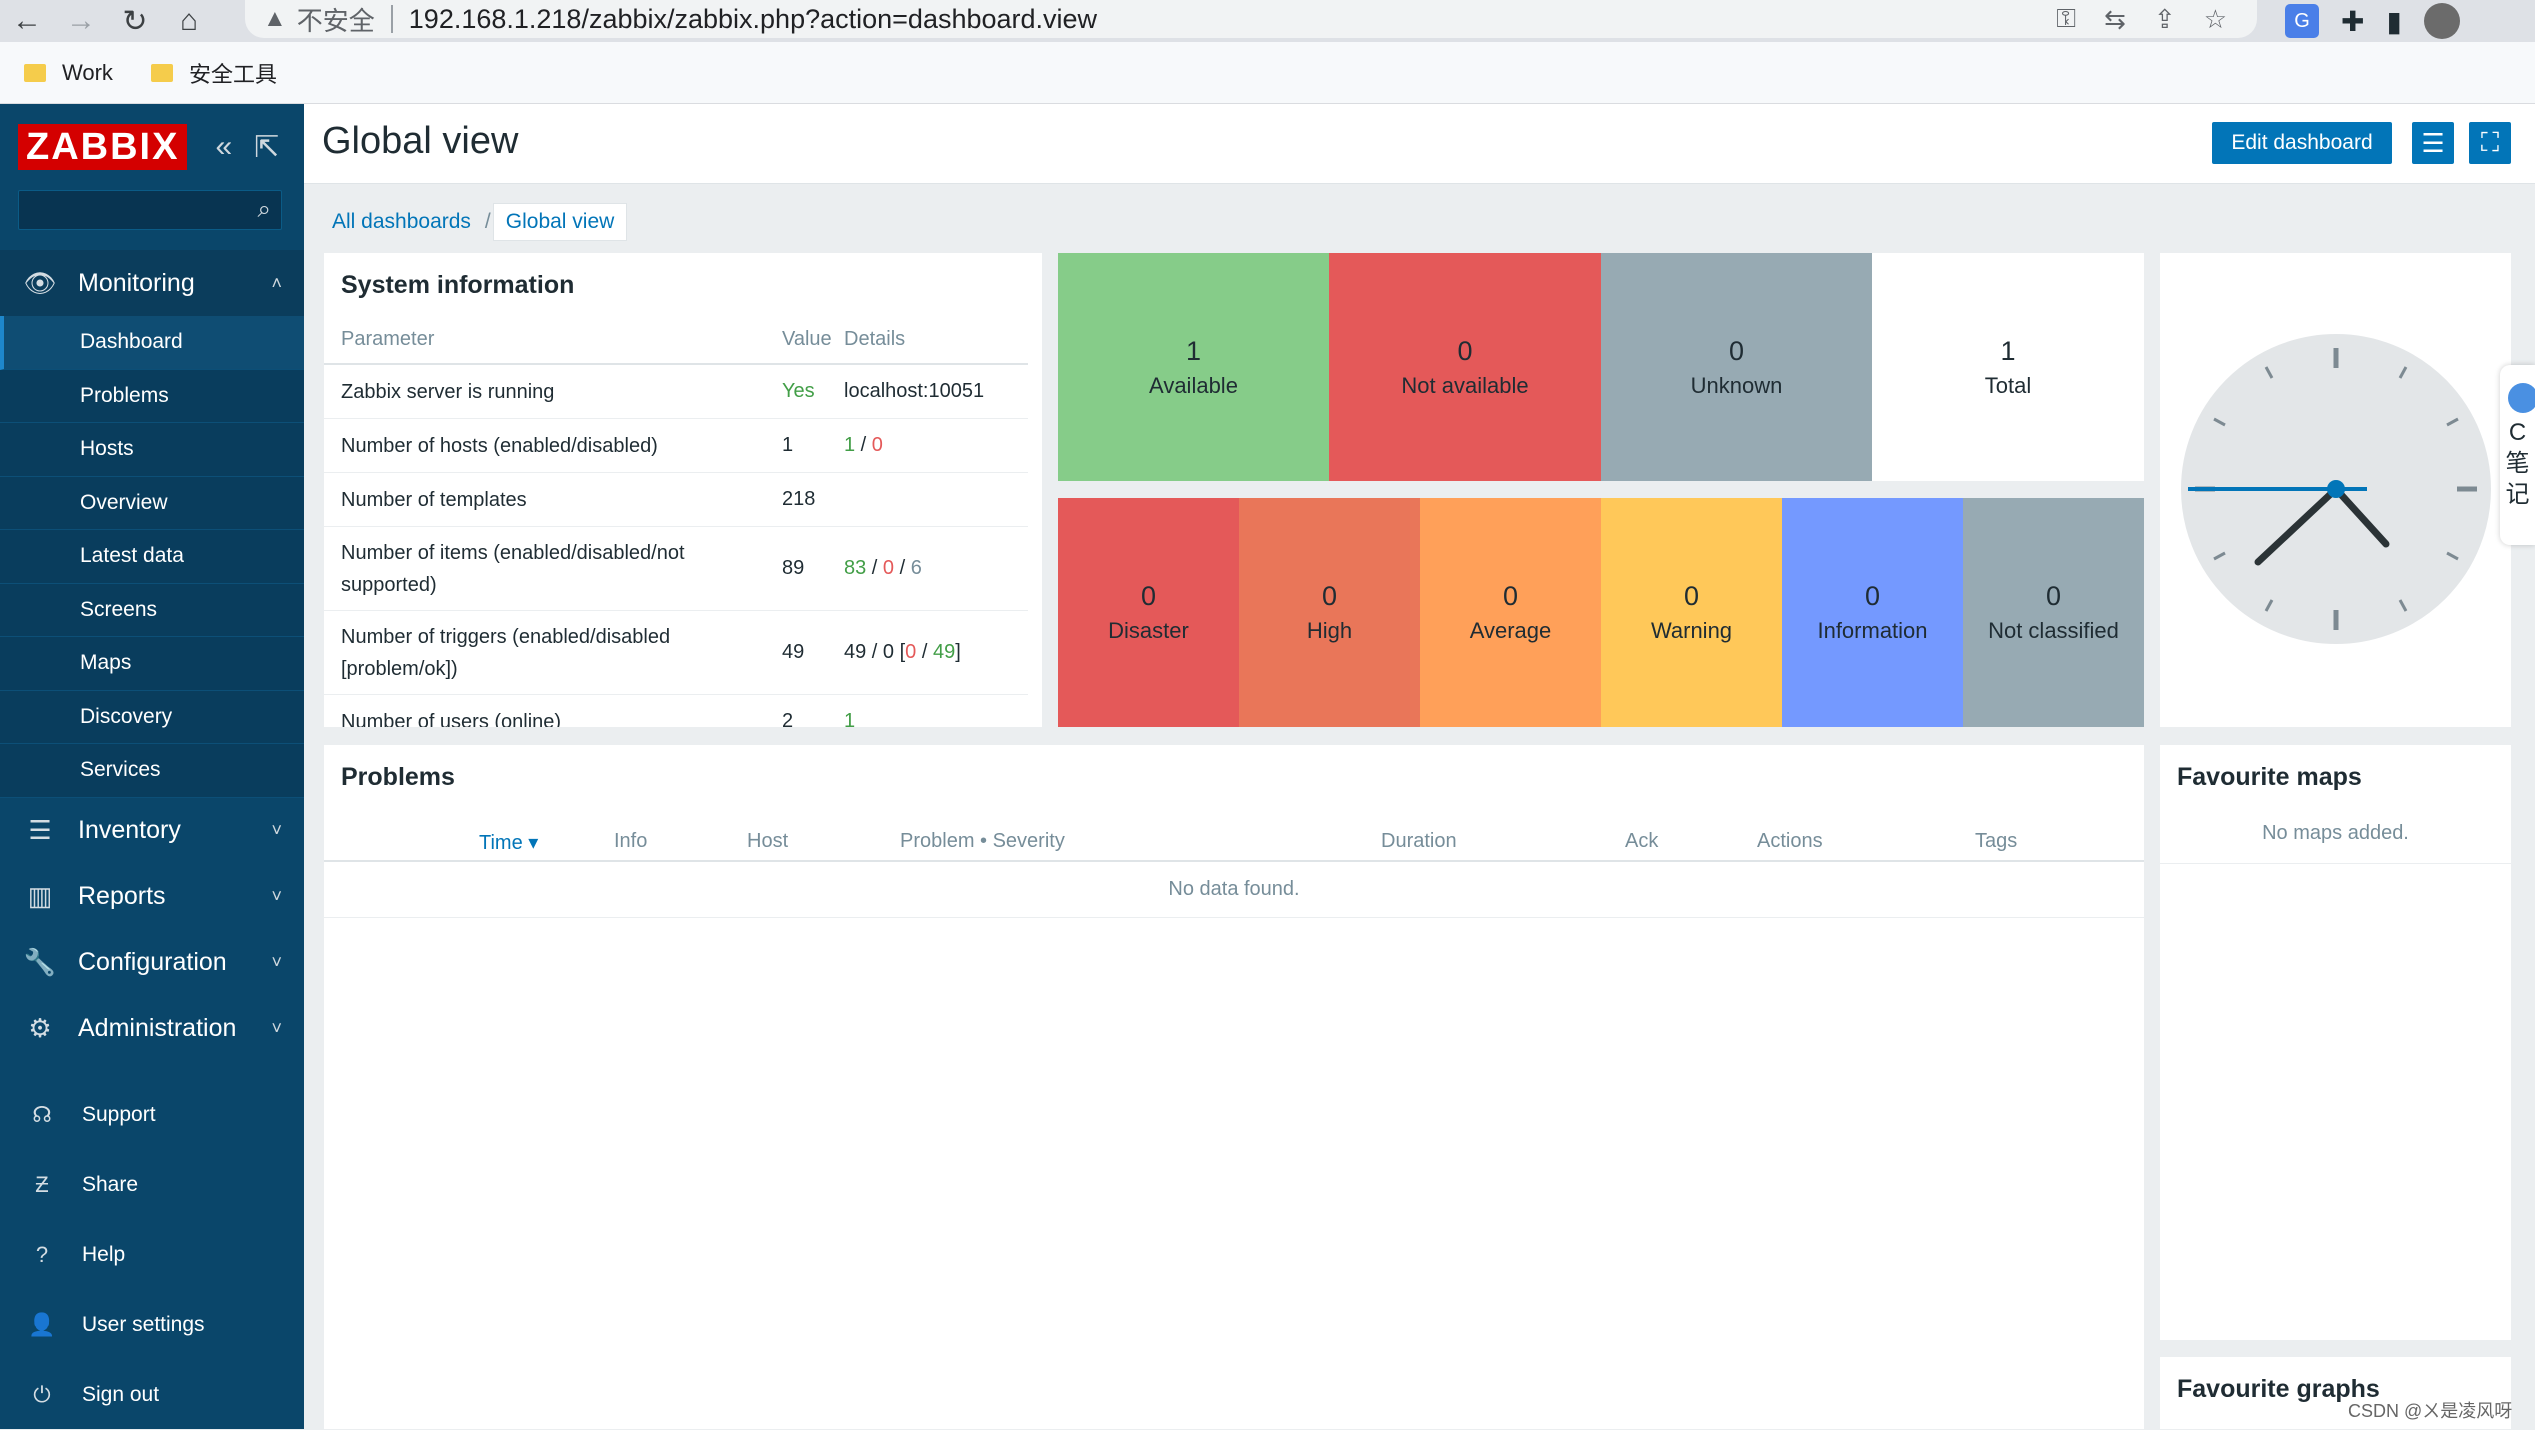 This screenshot has height=1430, width=2535. I want to click on kiosk-icon: ⇱, so click(267, 147).